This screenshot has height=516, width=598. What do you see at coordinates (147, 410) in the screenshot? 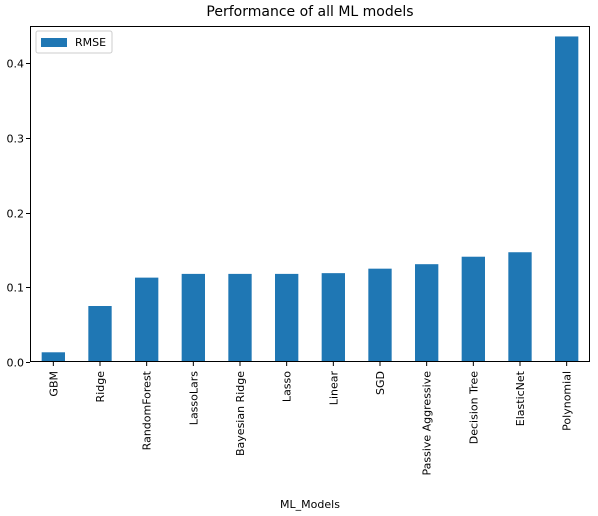
I see `x-tick-label: RandomForest` at bounding box center [147, 410].